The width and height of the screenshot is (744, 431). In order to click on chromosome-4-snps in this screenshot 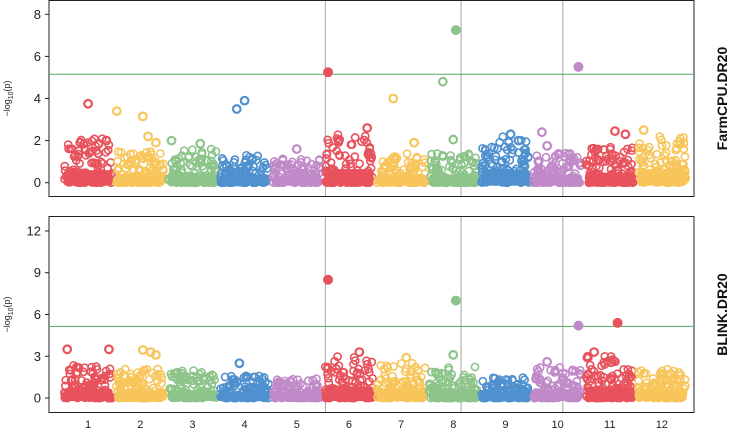, I will do `click(244, 387)`.